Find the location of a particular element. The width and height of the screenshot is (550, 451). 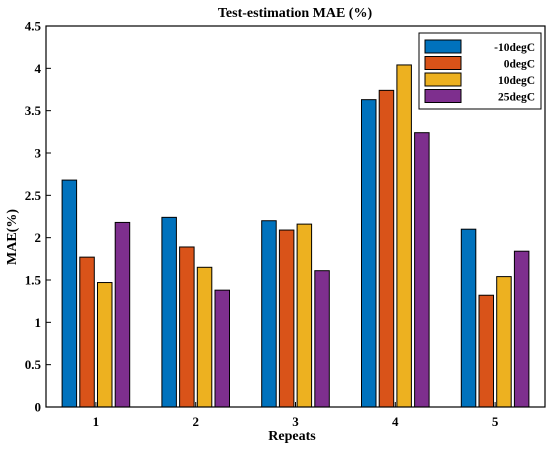

y-tick-label: 4.5 is located at coordinates (33, 26).